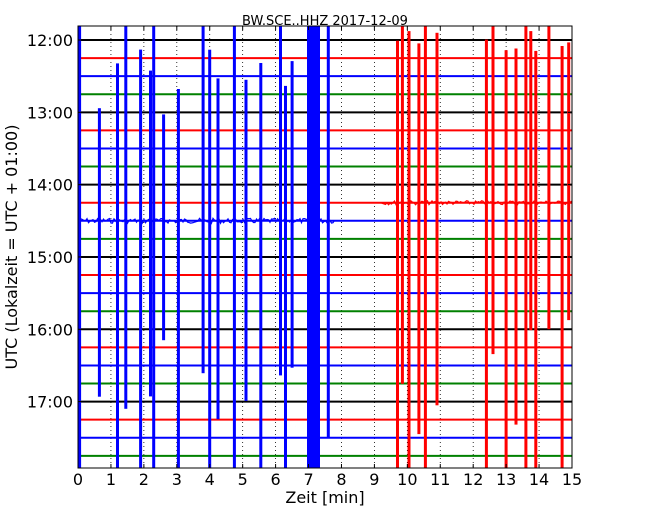  I want to click on x-tick-label: 9, so click(374, 479).